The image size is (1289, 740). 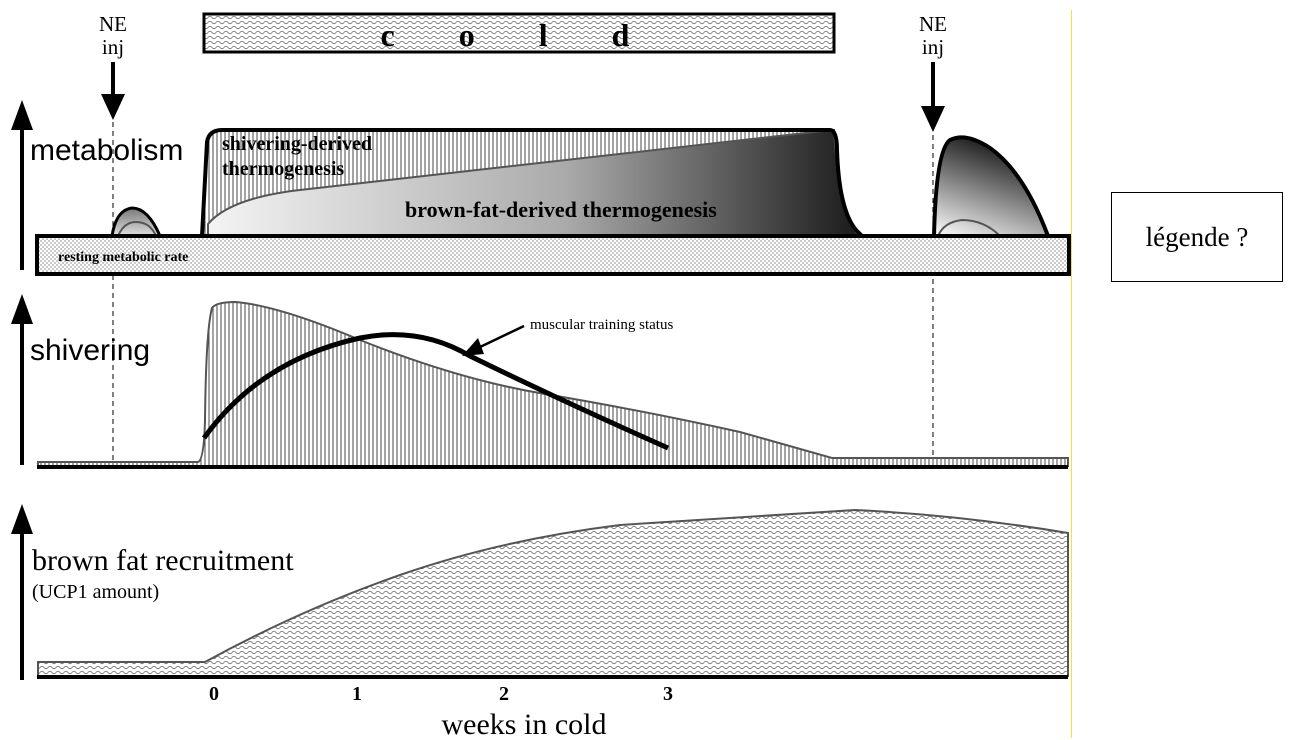 What do you see at coordinates (113, 91) in the screenshot?
I see `ne-left-arrow` at bounding box center [113, 91].